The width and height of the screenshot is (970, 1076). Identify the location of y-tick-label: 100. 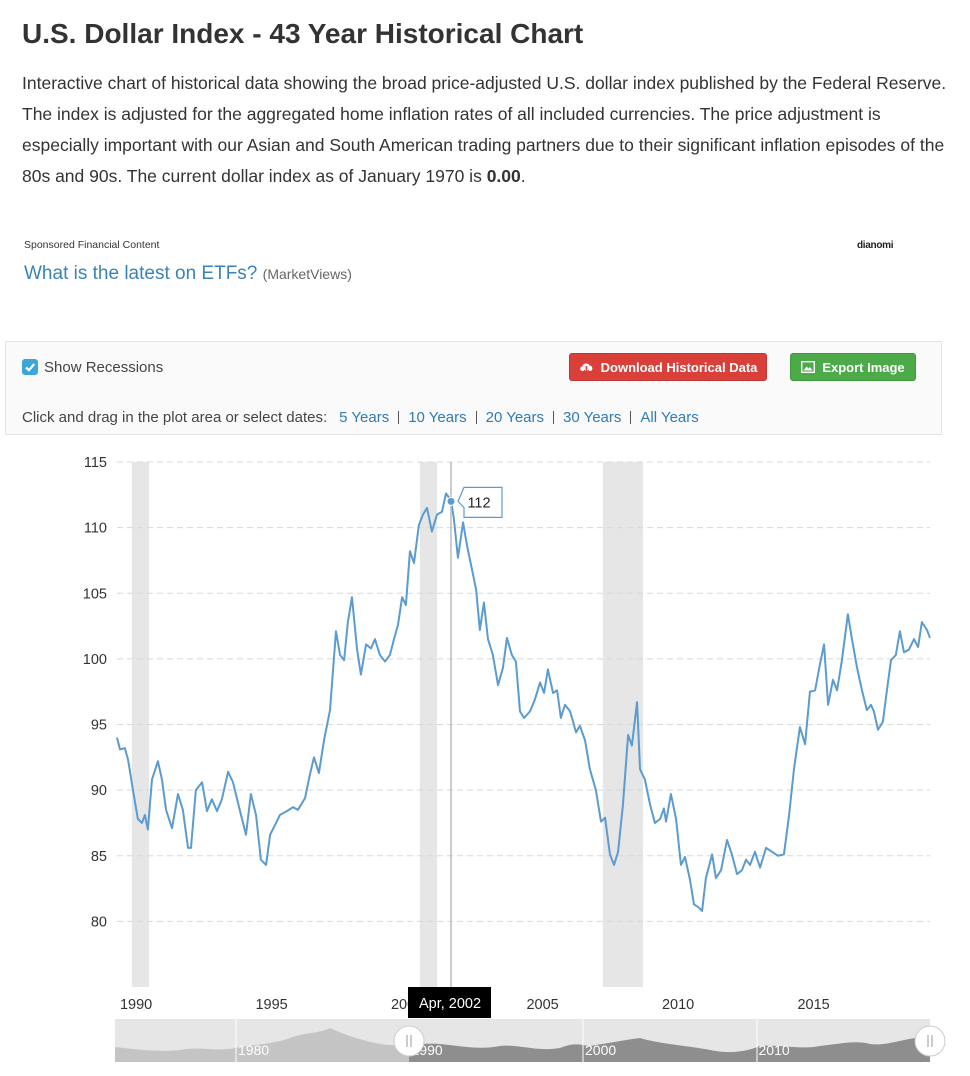
(95, 660).